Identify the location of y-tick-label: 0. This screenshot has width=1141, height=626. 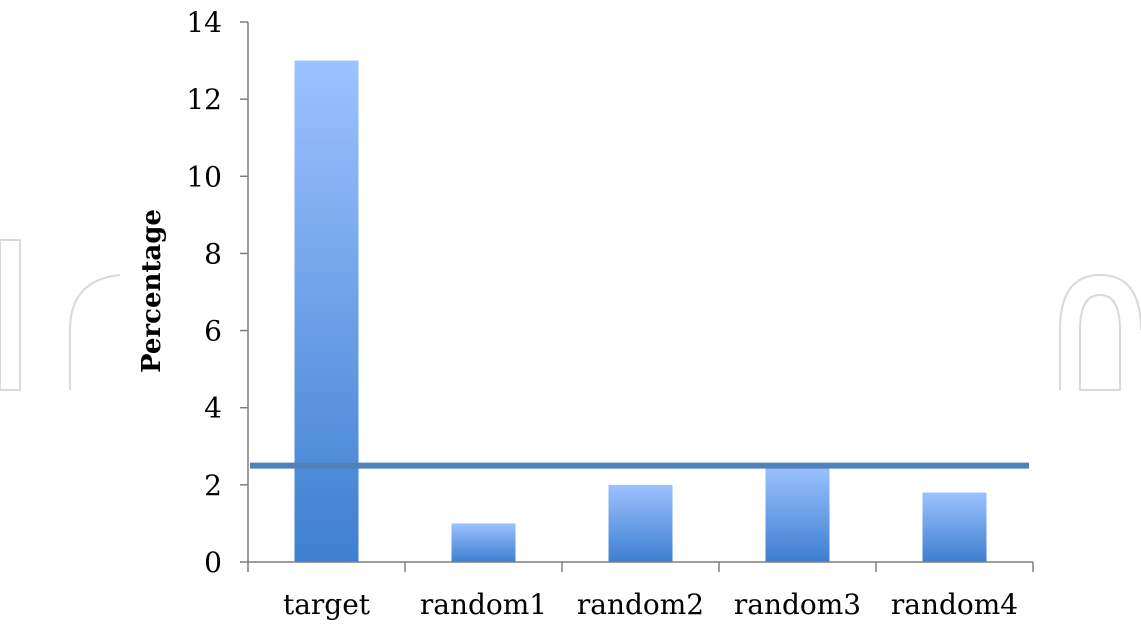
(213, 562).